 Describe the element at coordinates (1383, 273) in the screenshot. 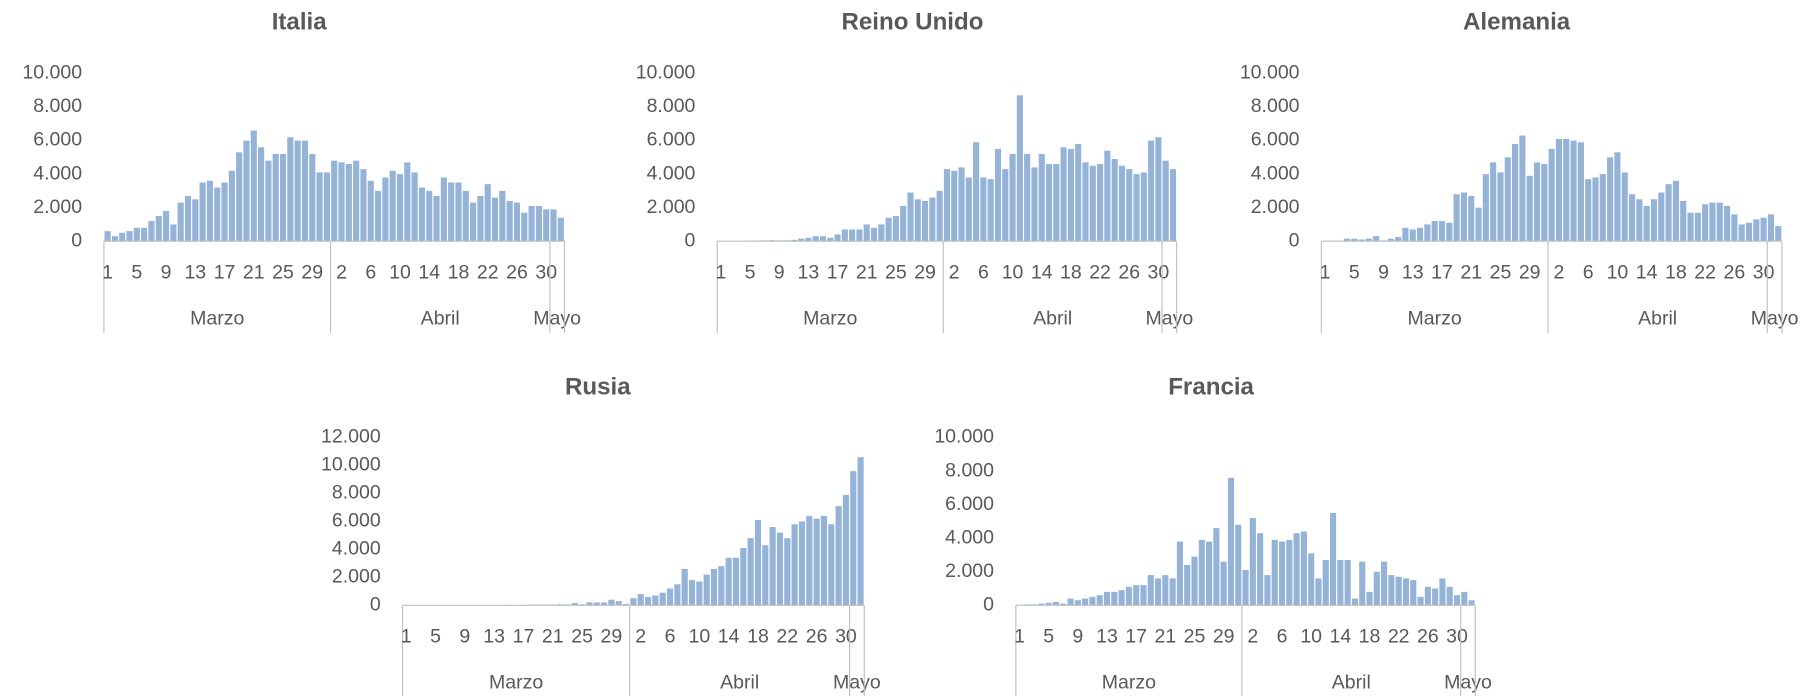

I see `x-tick-label: 9` at that location.